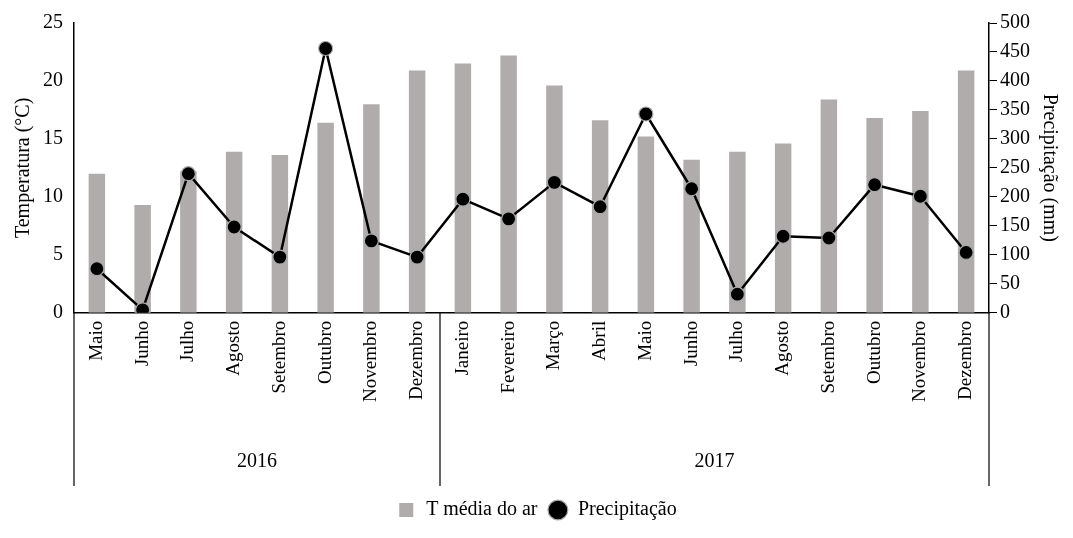 This screenshot has width=1073, height=538. Describe the element at coordinates (1015, 50) in the screenshot. I see `y2-tick-label: 450` at that location.